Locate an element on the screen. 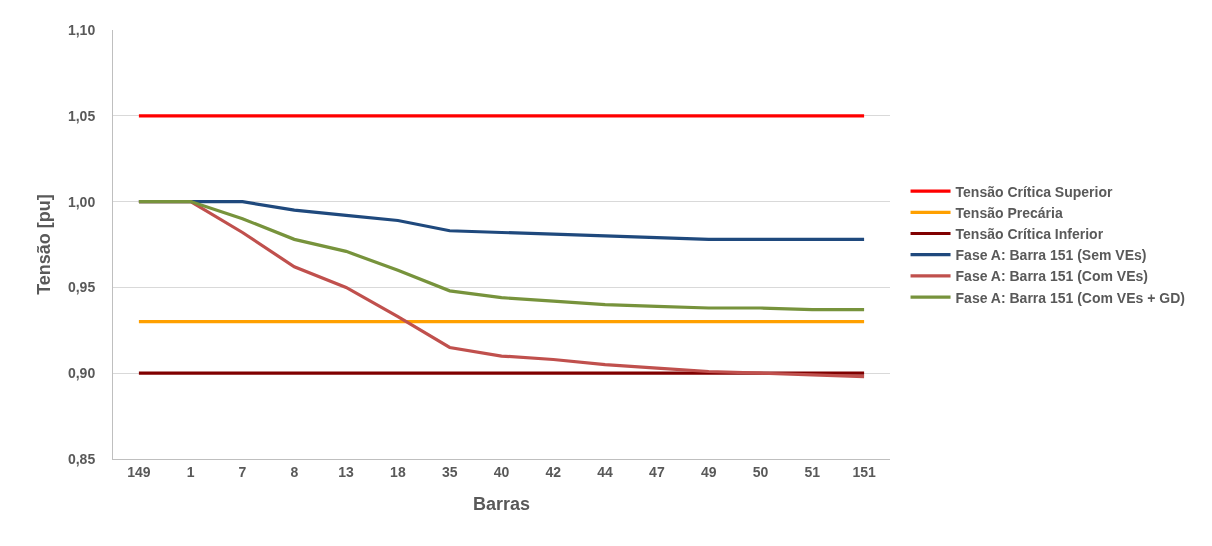 The width and height of the screenshot is (1212, 546). legend-label: Fase A: Barra 151 (Com VEs + GD) is located at coordinates (1070, 297).